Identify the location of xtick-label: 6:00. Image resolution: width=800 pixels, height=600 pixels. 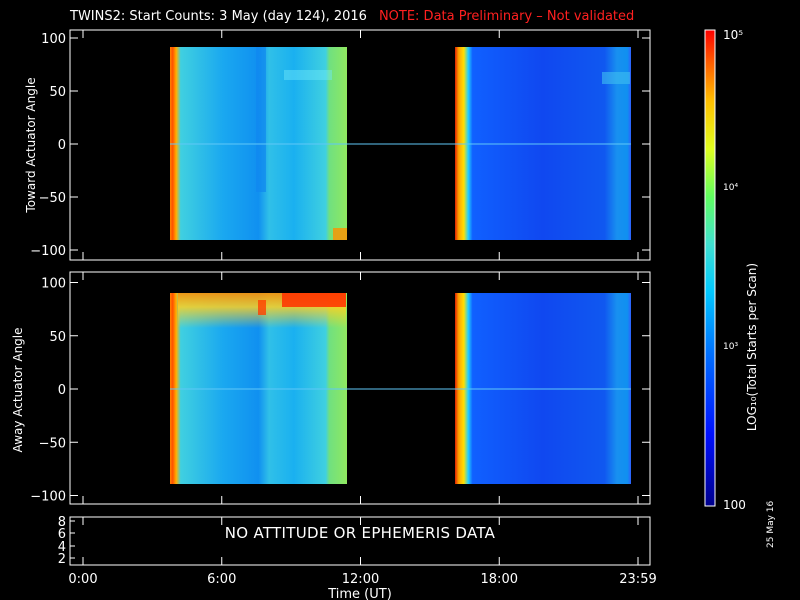
(221, 579).